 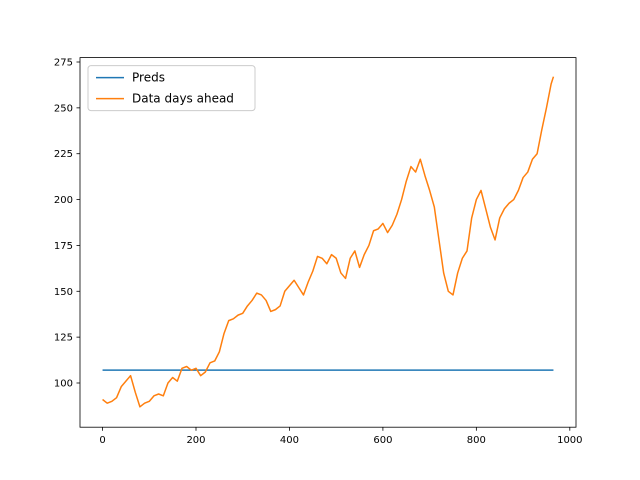 I want to click on y-tick-label: 150, so click(x=63, y=292).